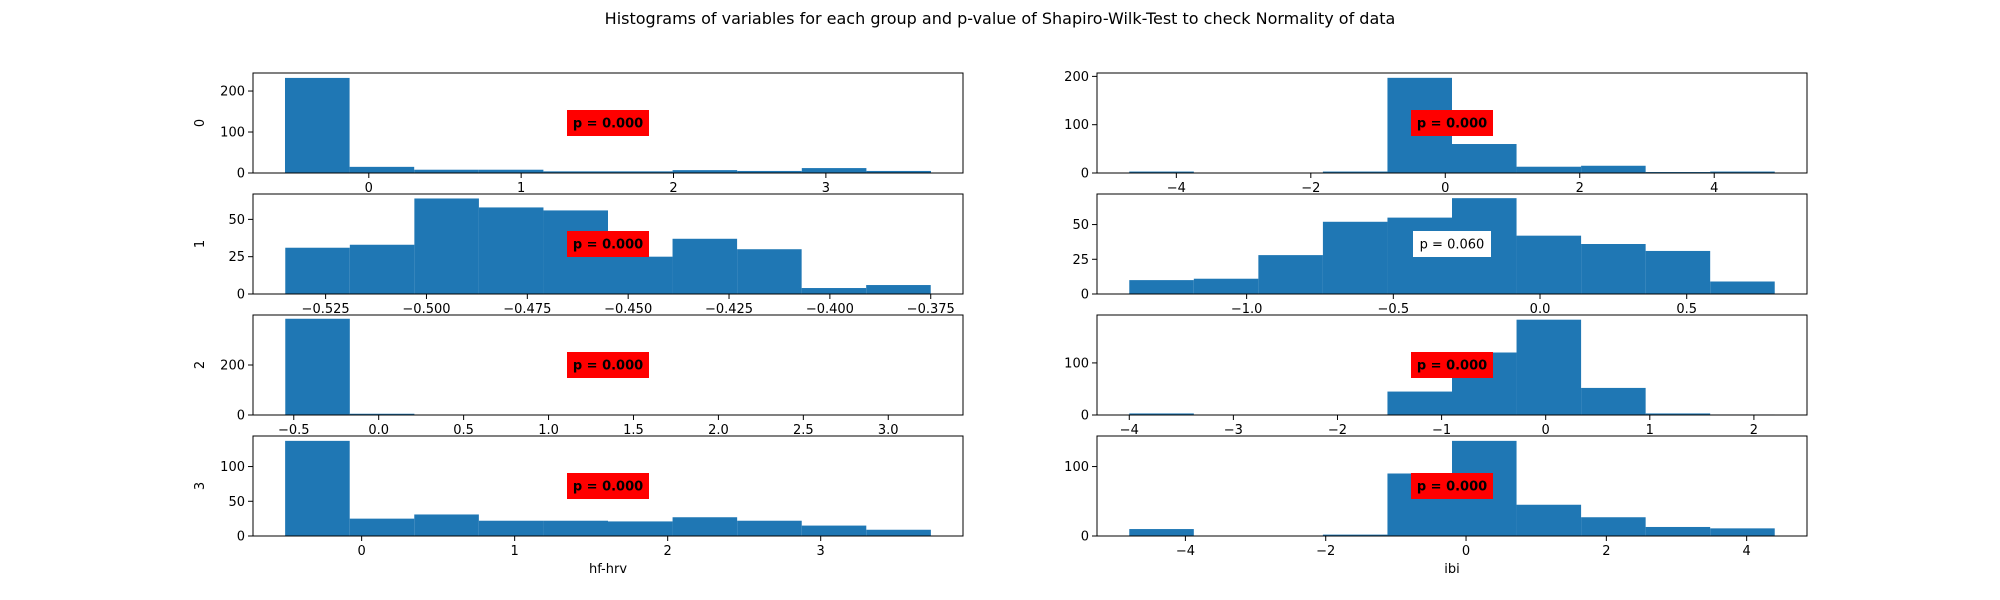 This screenshot has width=2000, height=600. What do you see at coordinates (803, 430) in the screenshot?
I see `x-tick-label: 2.5` at bounding box center [803, 430].